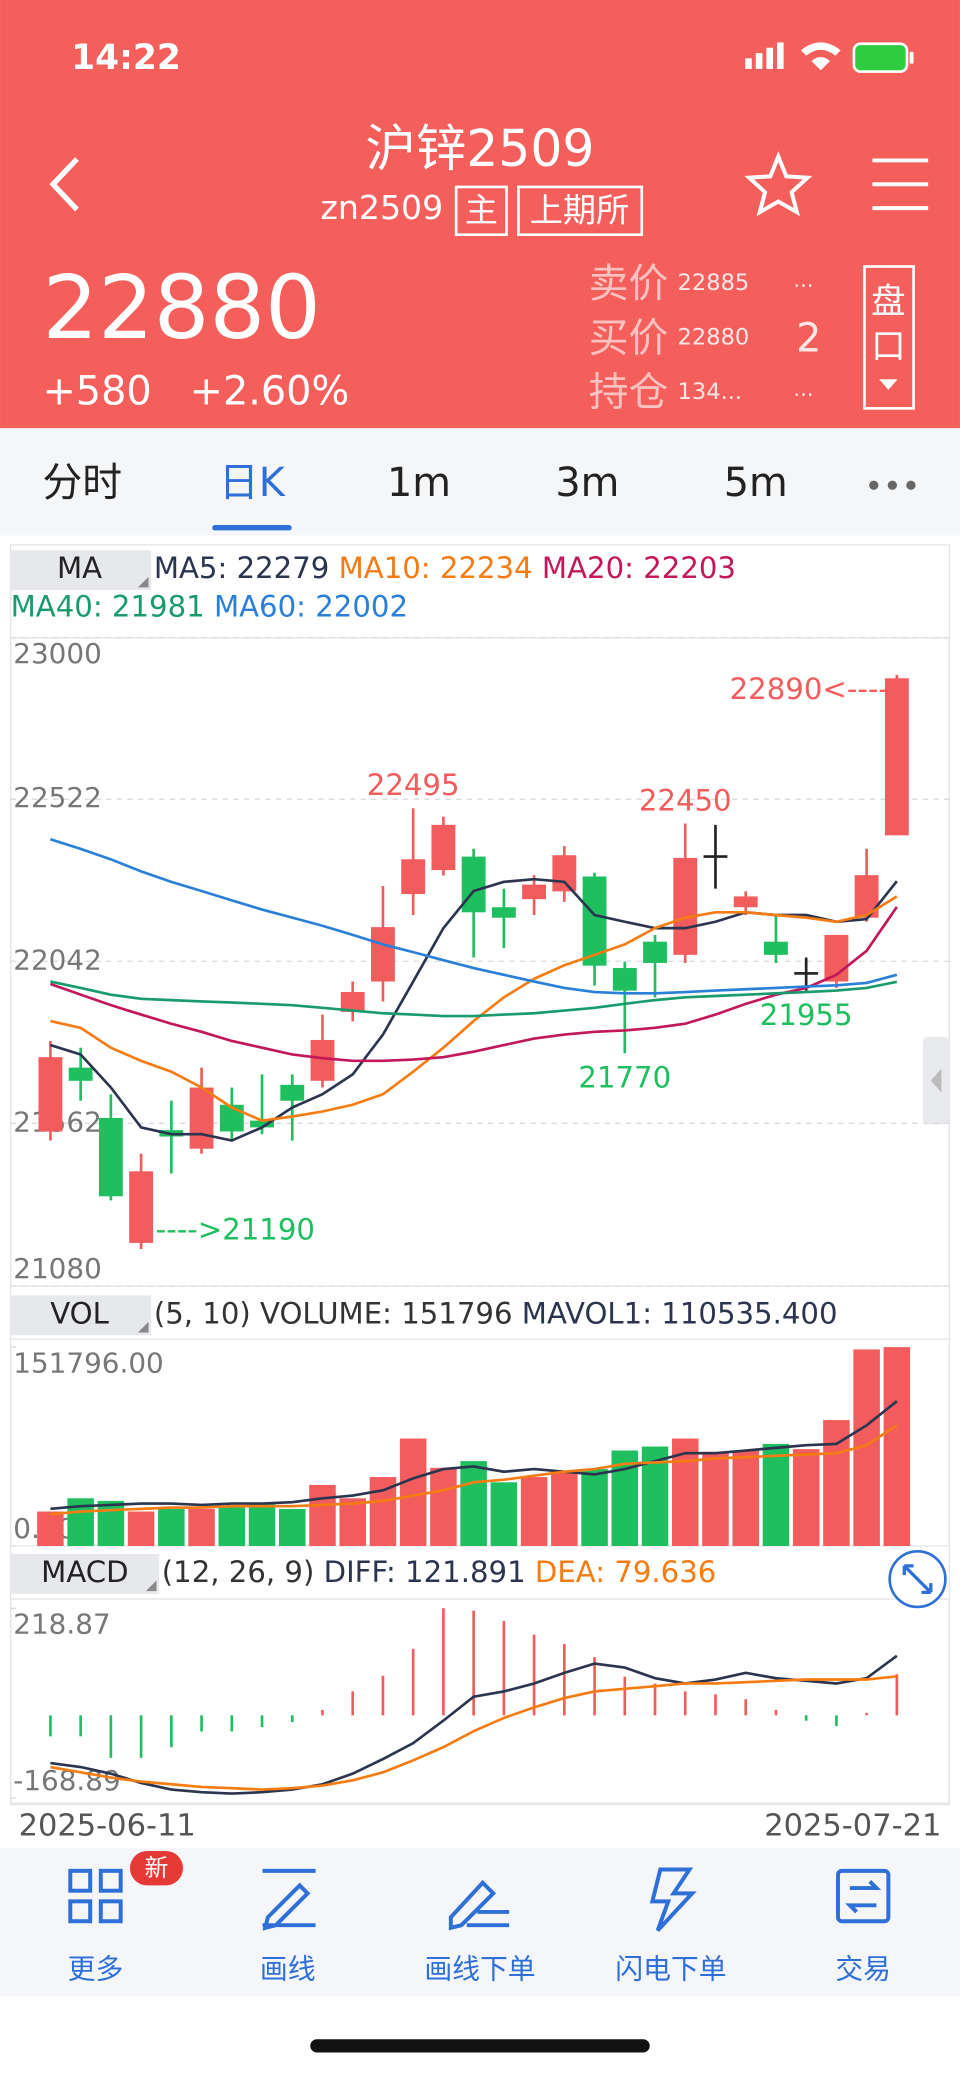 The image size is (960, 2079). Describe the element at coordinates (639, 568) in the screenshot. I see `legend-entry: MA20: 22203` at that location.